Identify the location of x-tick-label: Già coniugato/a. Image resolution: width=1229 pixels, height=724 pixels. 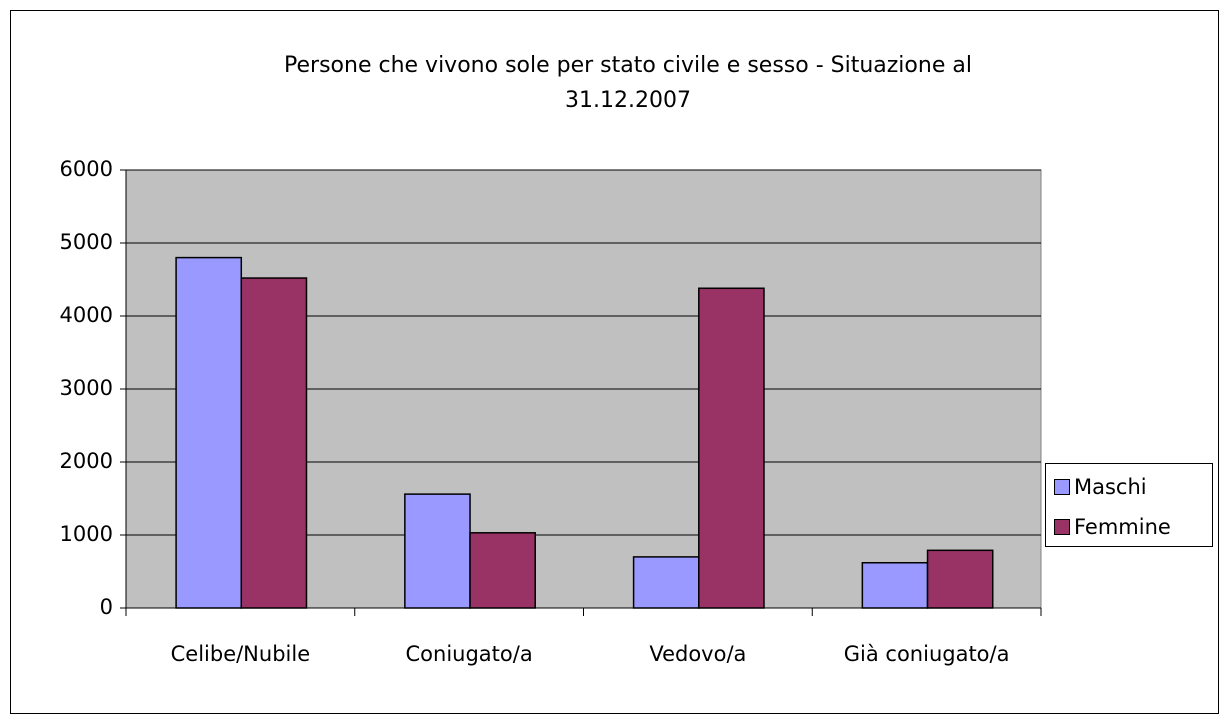
(926, 654).